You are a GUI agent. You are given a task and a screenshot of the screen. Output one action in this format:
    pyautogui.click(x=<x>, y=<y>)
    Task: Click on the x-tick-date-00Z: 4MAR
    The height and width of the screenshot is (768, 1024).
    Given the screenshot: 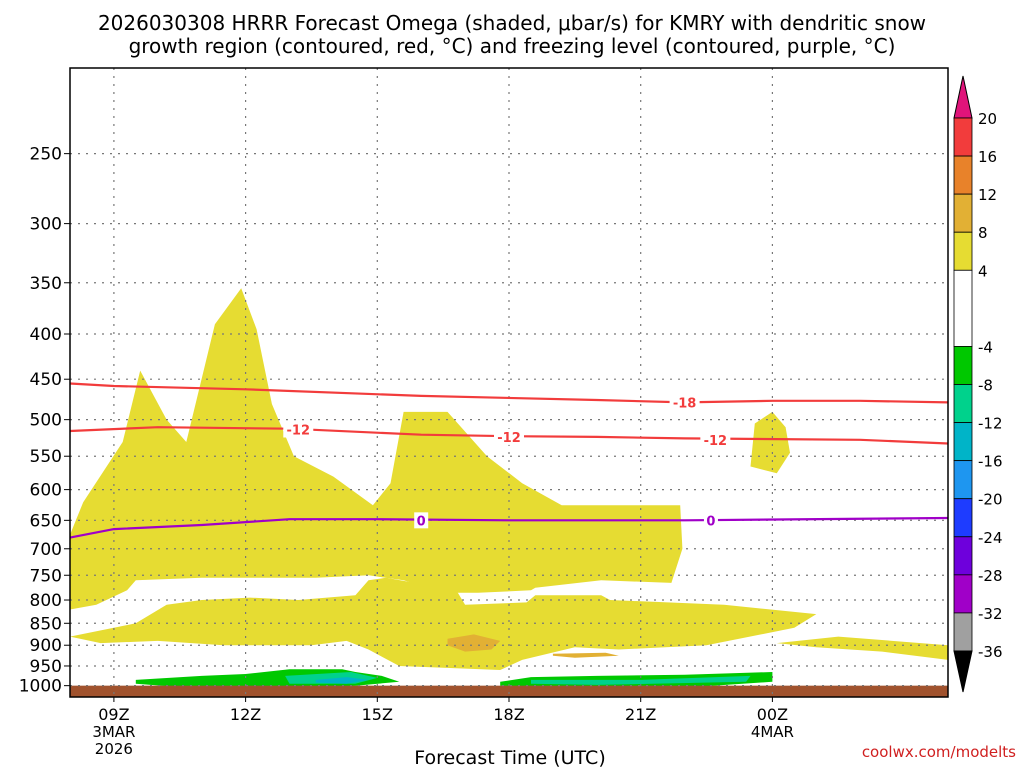 What is the action you would take?
    pyautogui.click(x=772, y=732)
    